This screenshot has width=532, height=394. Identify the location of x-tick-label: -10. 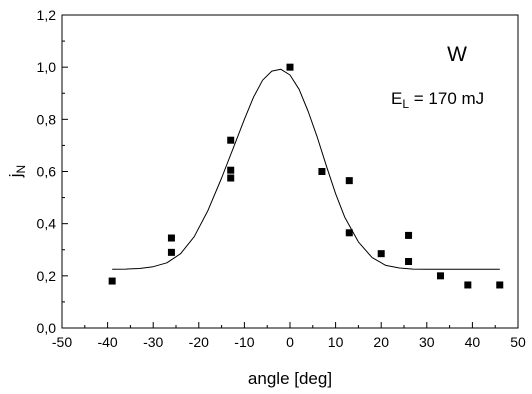
(244, 342).